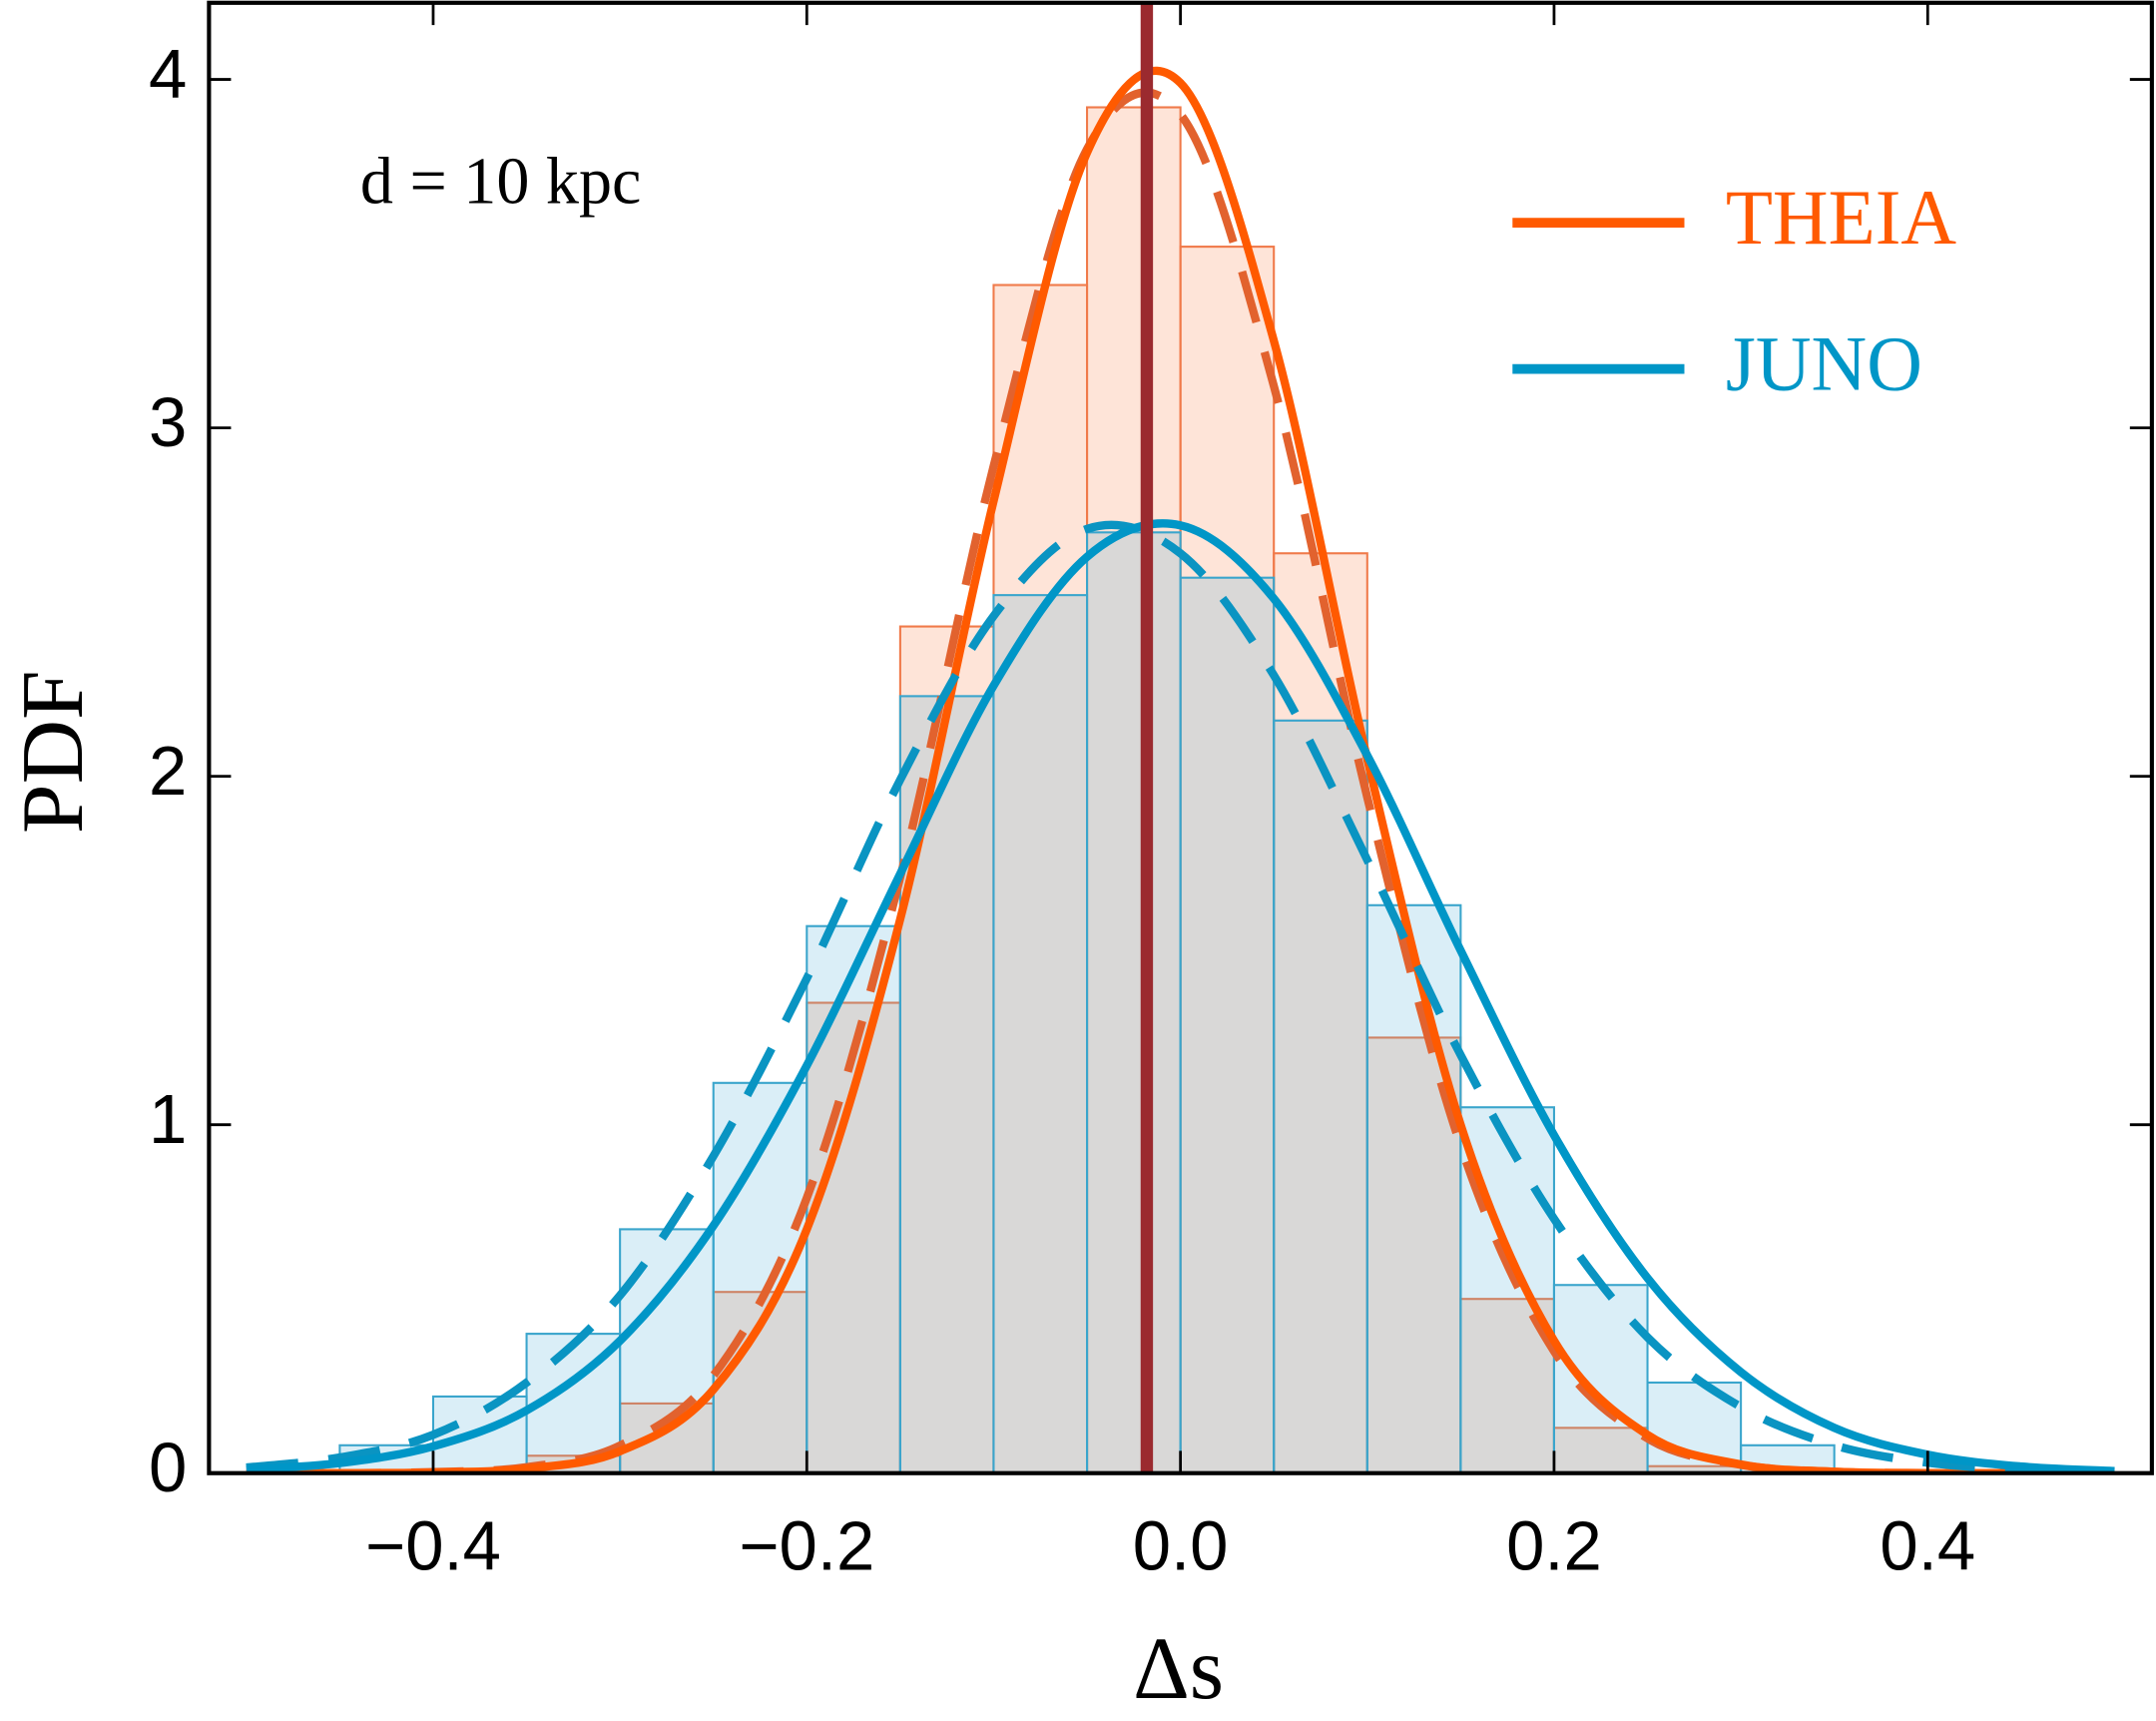 This screenshot has width=2156, height=1721. Describe the element at coordinates (53, 752) in the screenshot. I see `y-axis-label: PDF` at that location.